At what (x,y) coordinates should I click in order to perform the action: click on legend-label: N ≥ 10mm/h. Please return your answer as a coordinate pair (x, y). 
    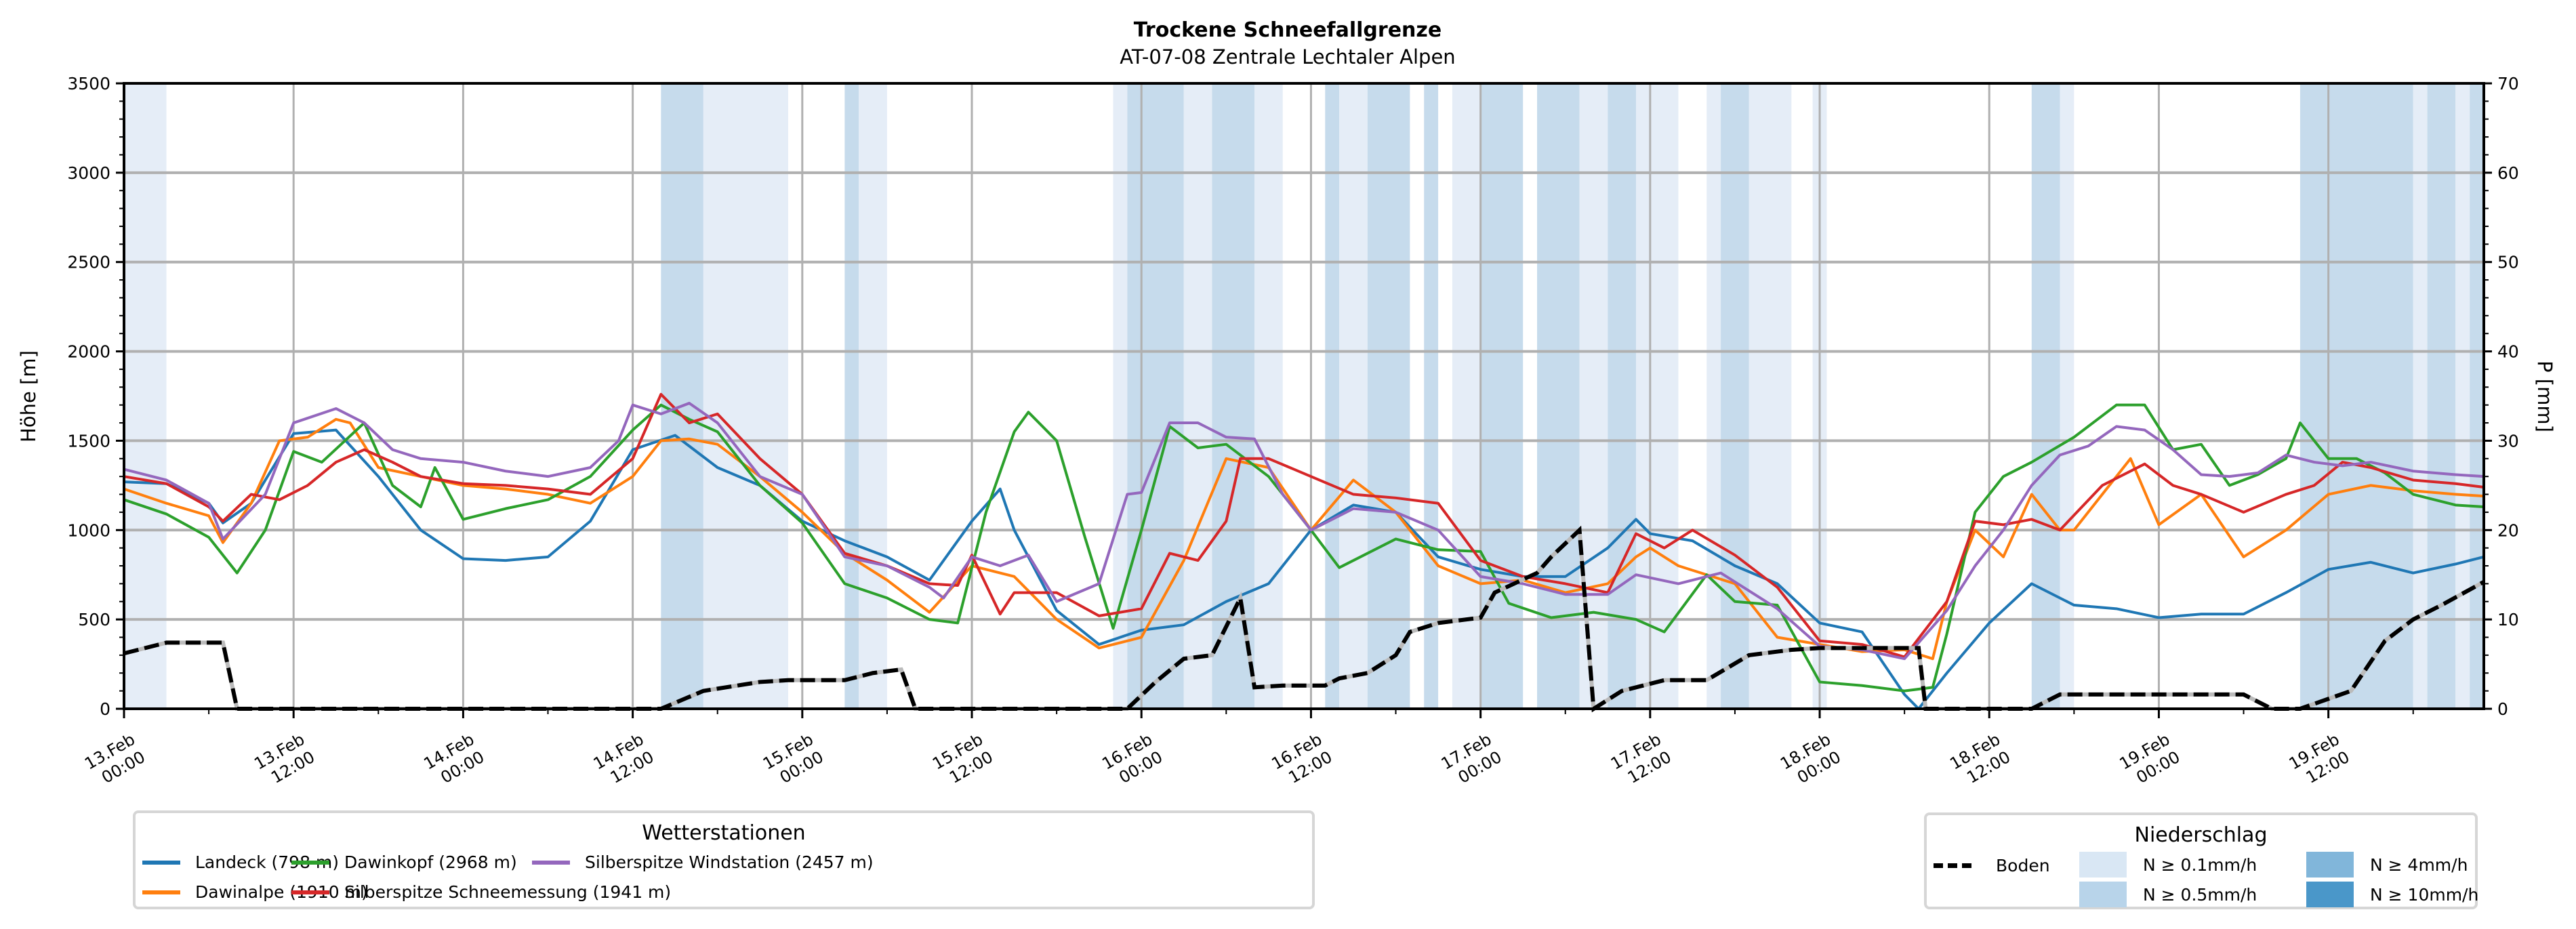
    Looking at the image, I should click on (2425, 894).